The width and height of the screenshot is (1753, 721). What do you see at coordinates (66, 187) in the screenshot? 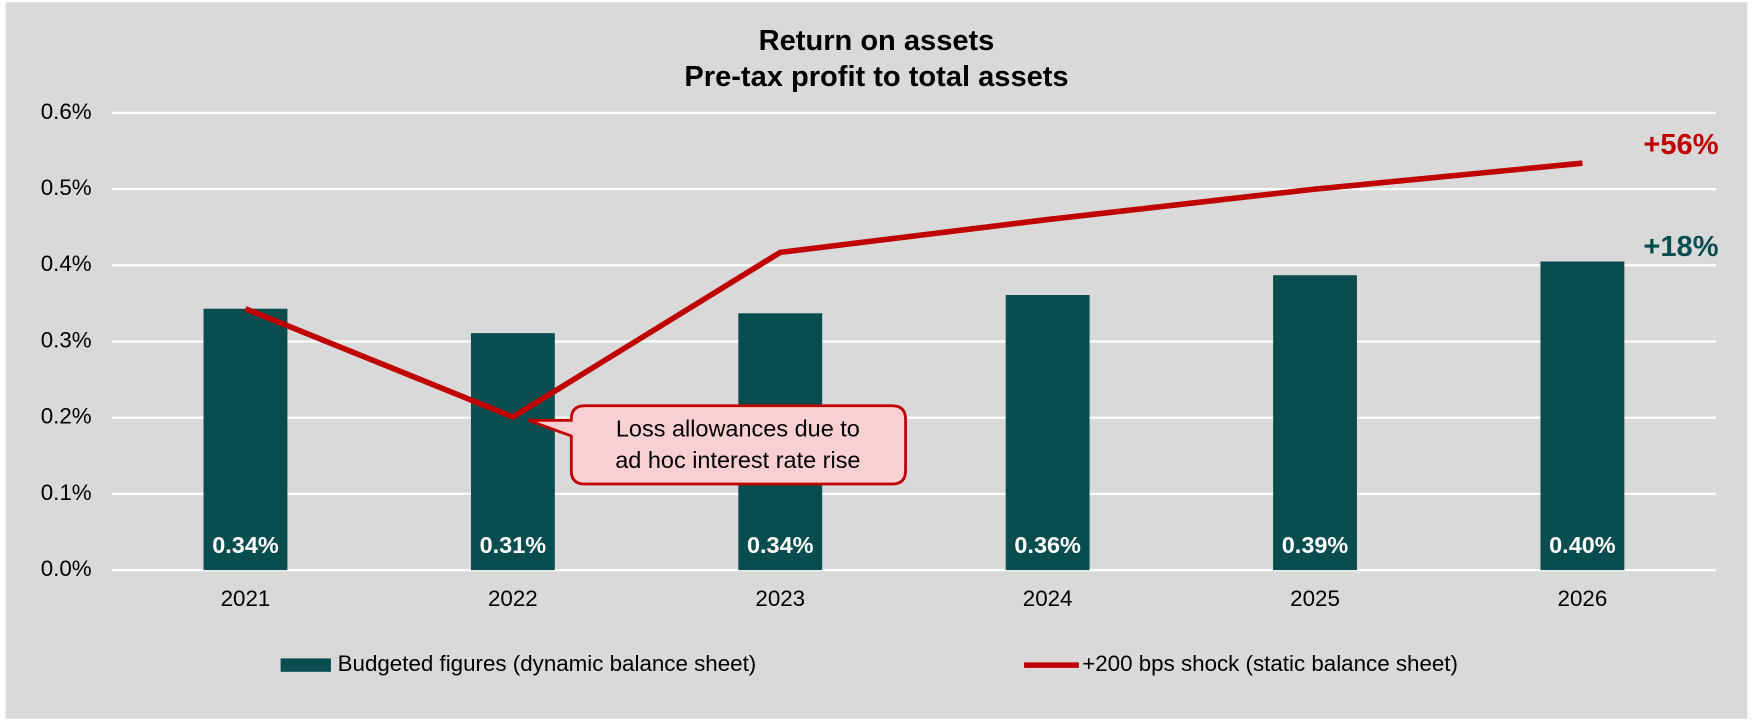
I see `y-tick-label: 0.5%` at bounding box center [66, 187].